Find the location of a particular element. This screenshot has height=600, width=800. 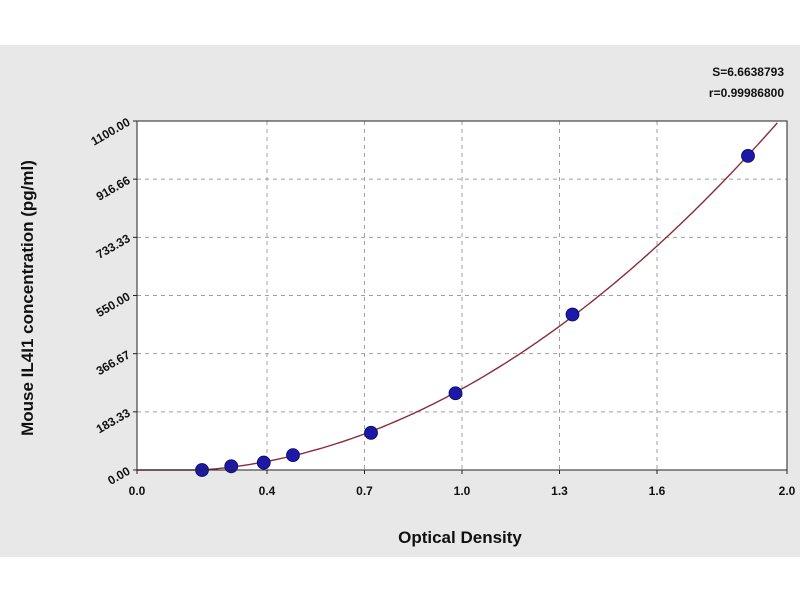

s-statistic: S=6.6638793 is located at coordinates (748, 72).